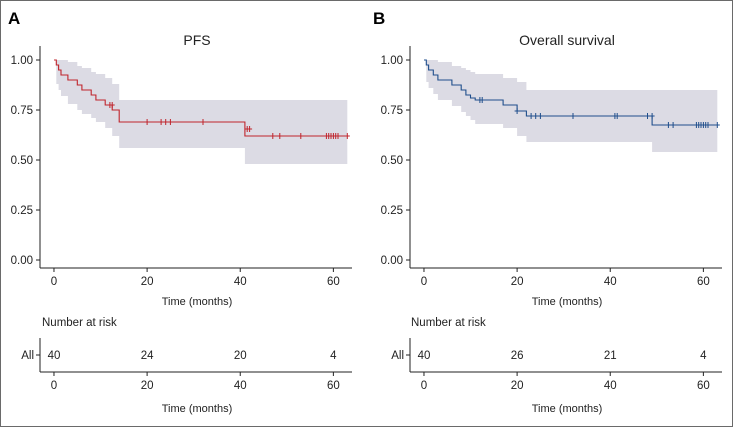  Describe the element at coordinates (567, 409) in the screenshot. I see `panel-b-risk-xlabel: Time (months)` at that location.